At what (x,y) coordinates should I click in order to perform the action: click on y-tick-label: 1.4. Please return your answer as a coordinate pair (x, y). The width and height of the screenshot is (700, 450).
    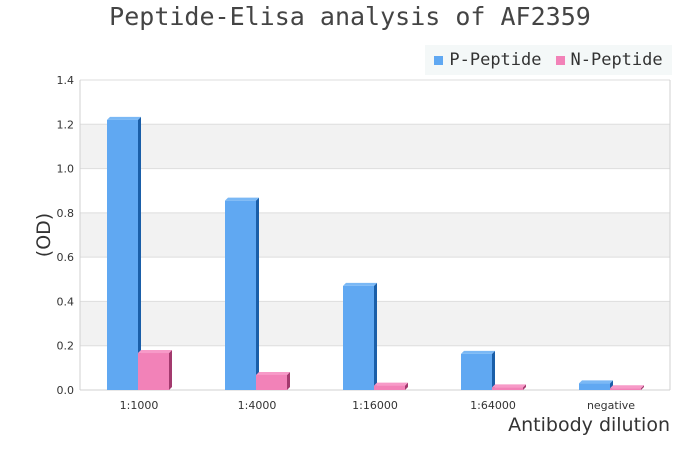
    Looking at the image, I should click on (66, 80).